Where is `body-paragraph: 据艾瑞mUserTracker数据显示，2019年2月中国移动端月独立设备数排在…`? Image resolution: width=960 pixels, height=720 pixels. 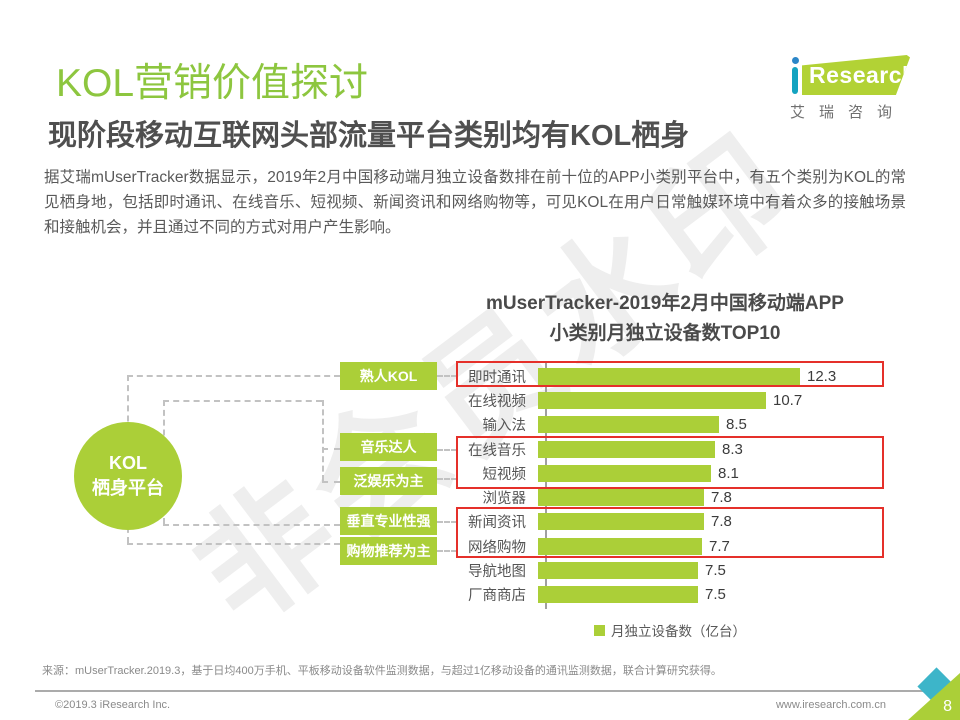 body-paragraph: 据艾瑞mUserTracker数据显示，2019年2月中国移动端月独立设备数排在… is located at coordinates (475, 202).